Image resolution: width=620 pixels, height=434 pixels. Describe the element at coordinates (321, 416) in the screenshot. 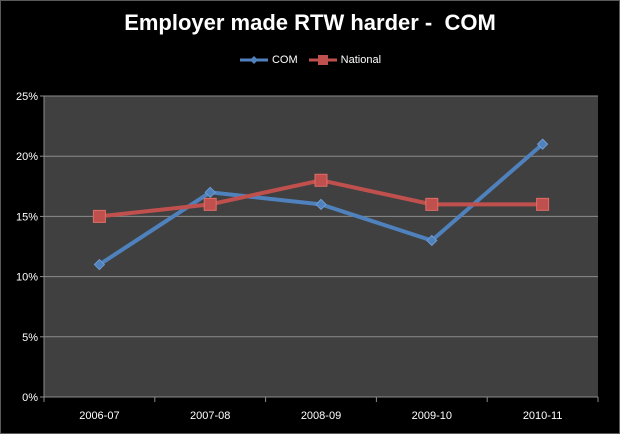

I see `x-tick-label: 2008-09` at that location.